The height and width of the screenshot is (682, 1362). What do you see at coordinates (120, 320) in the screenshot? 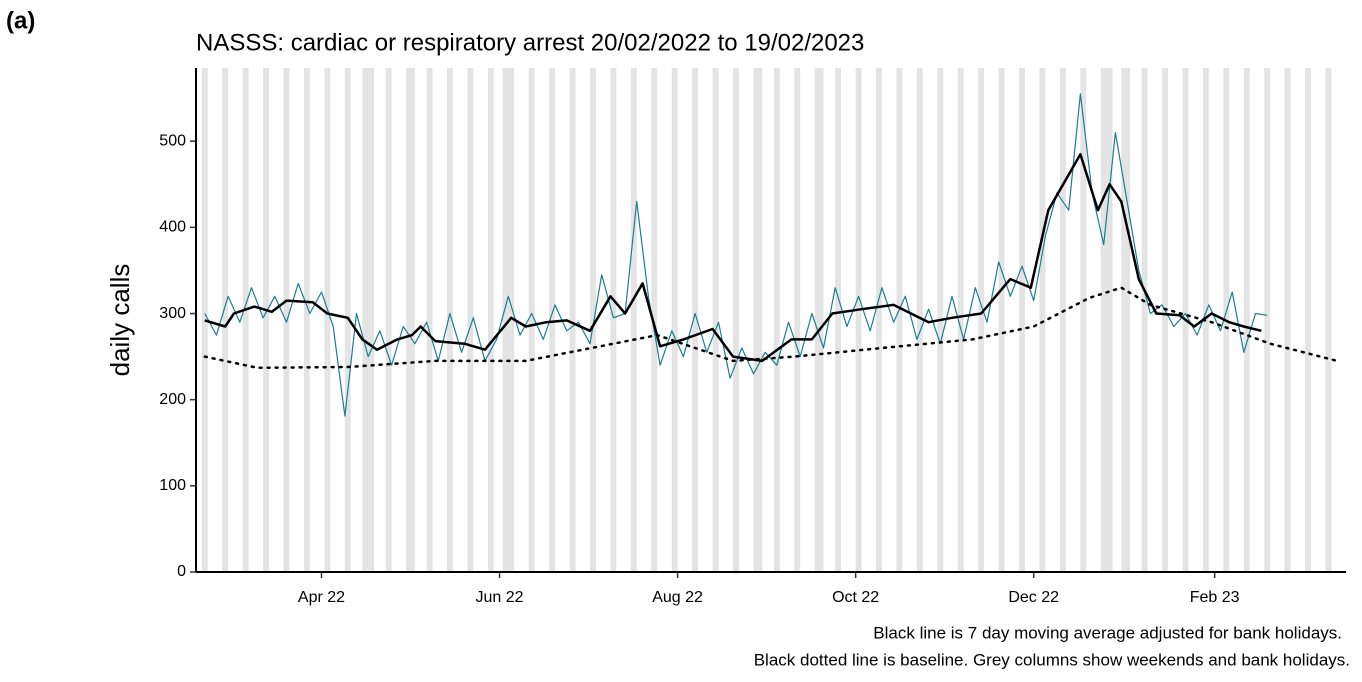
I see `y-axis-label: daily calls` at bounding box center [120, 320].